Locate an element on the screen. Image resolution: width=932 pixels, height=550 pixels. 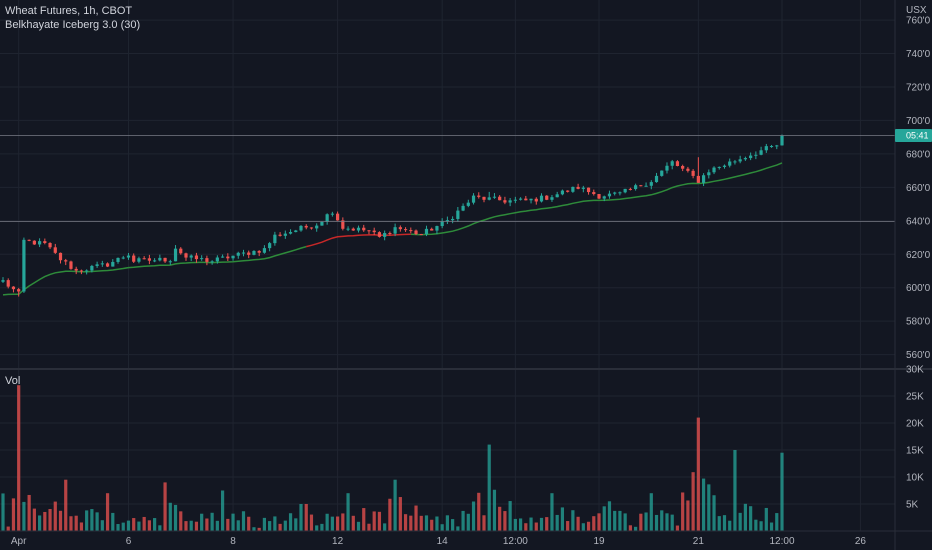
time-tick-label: 14 is located at coordinates (443, 541).